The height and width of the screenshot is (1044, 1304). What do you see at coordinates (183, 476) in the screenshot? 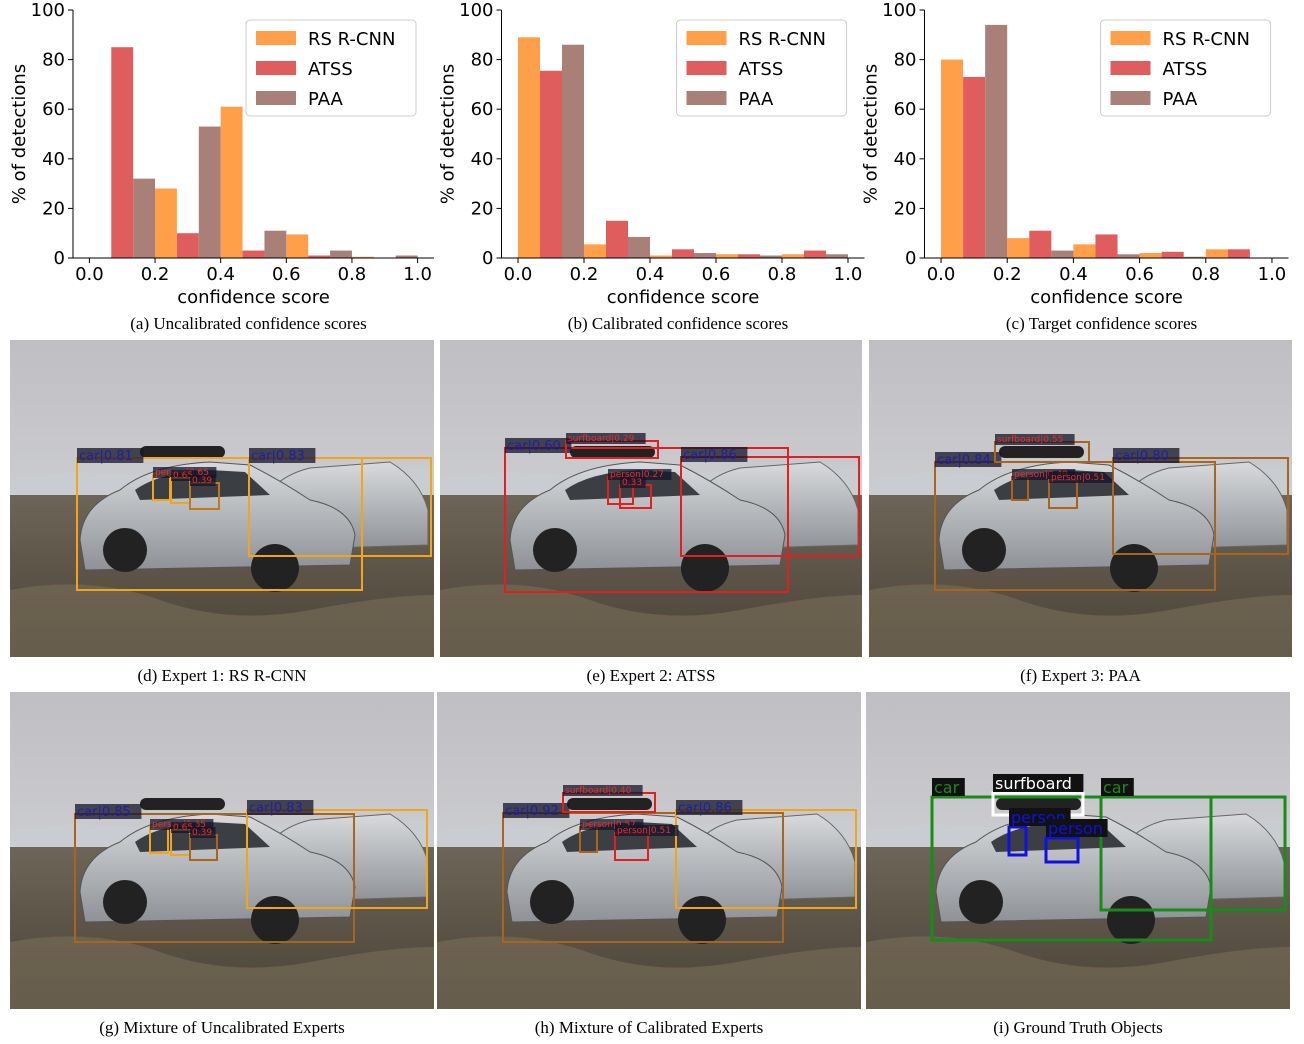
I see `box-label: 0.65` at bounding box center [183, 476].